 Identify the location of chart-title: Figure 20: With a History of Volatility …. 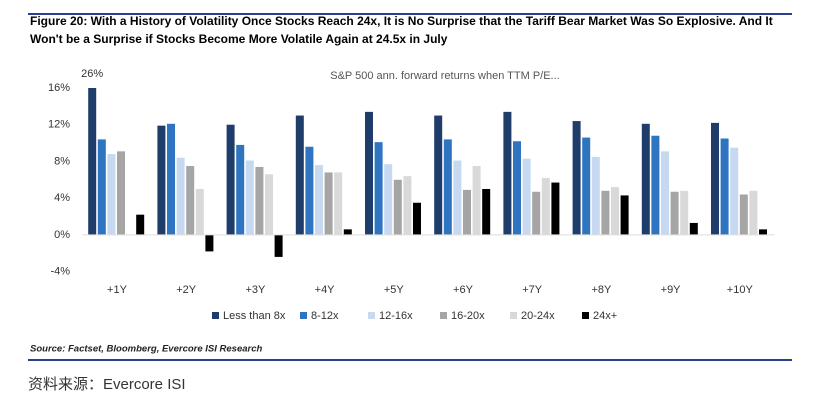
(401, 21).